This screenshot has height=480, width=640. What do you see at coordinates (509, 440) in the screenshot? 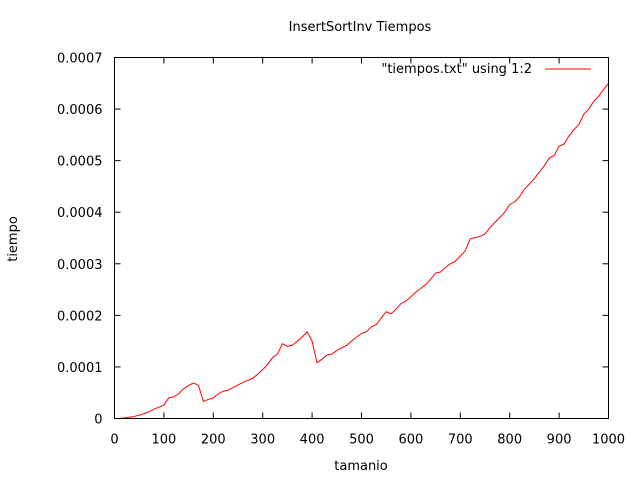
I see `x-tick-label: 800` at bounding box center [509, 440].